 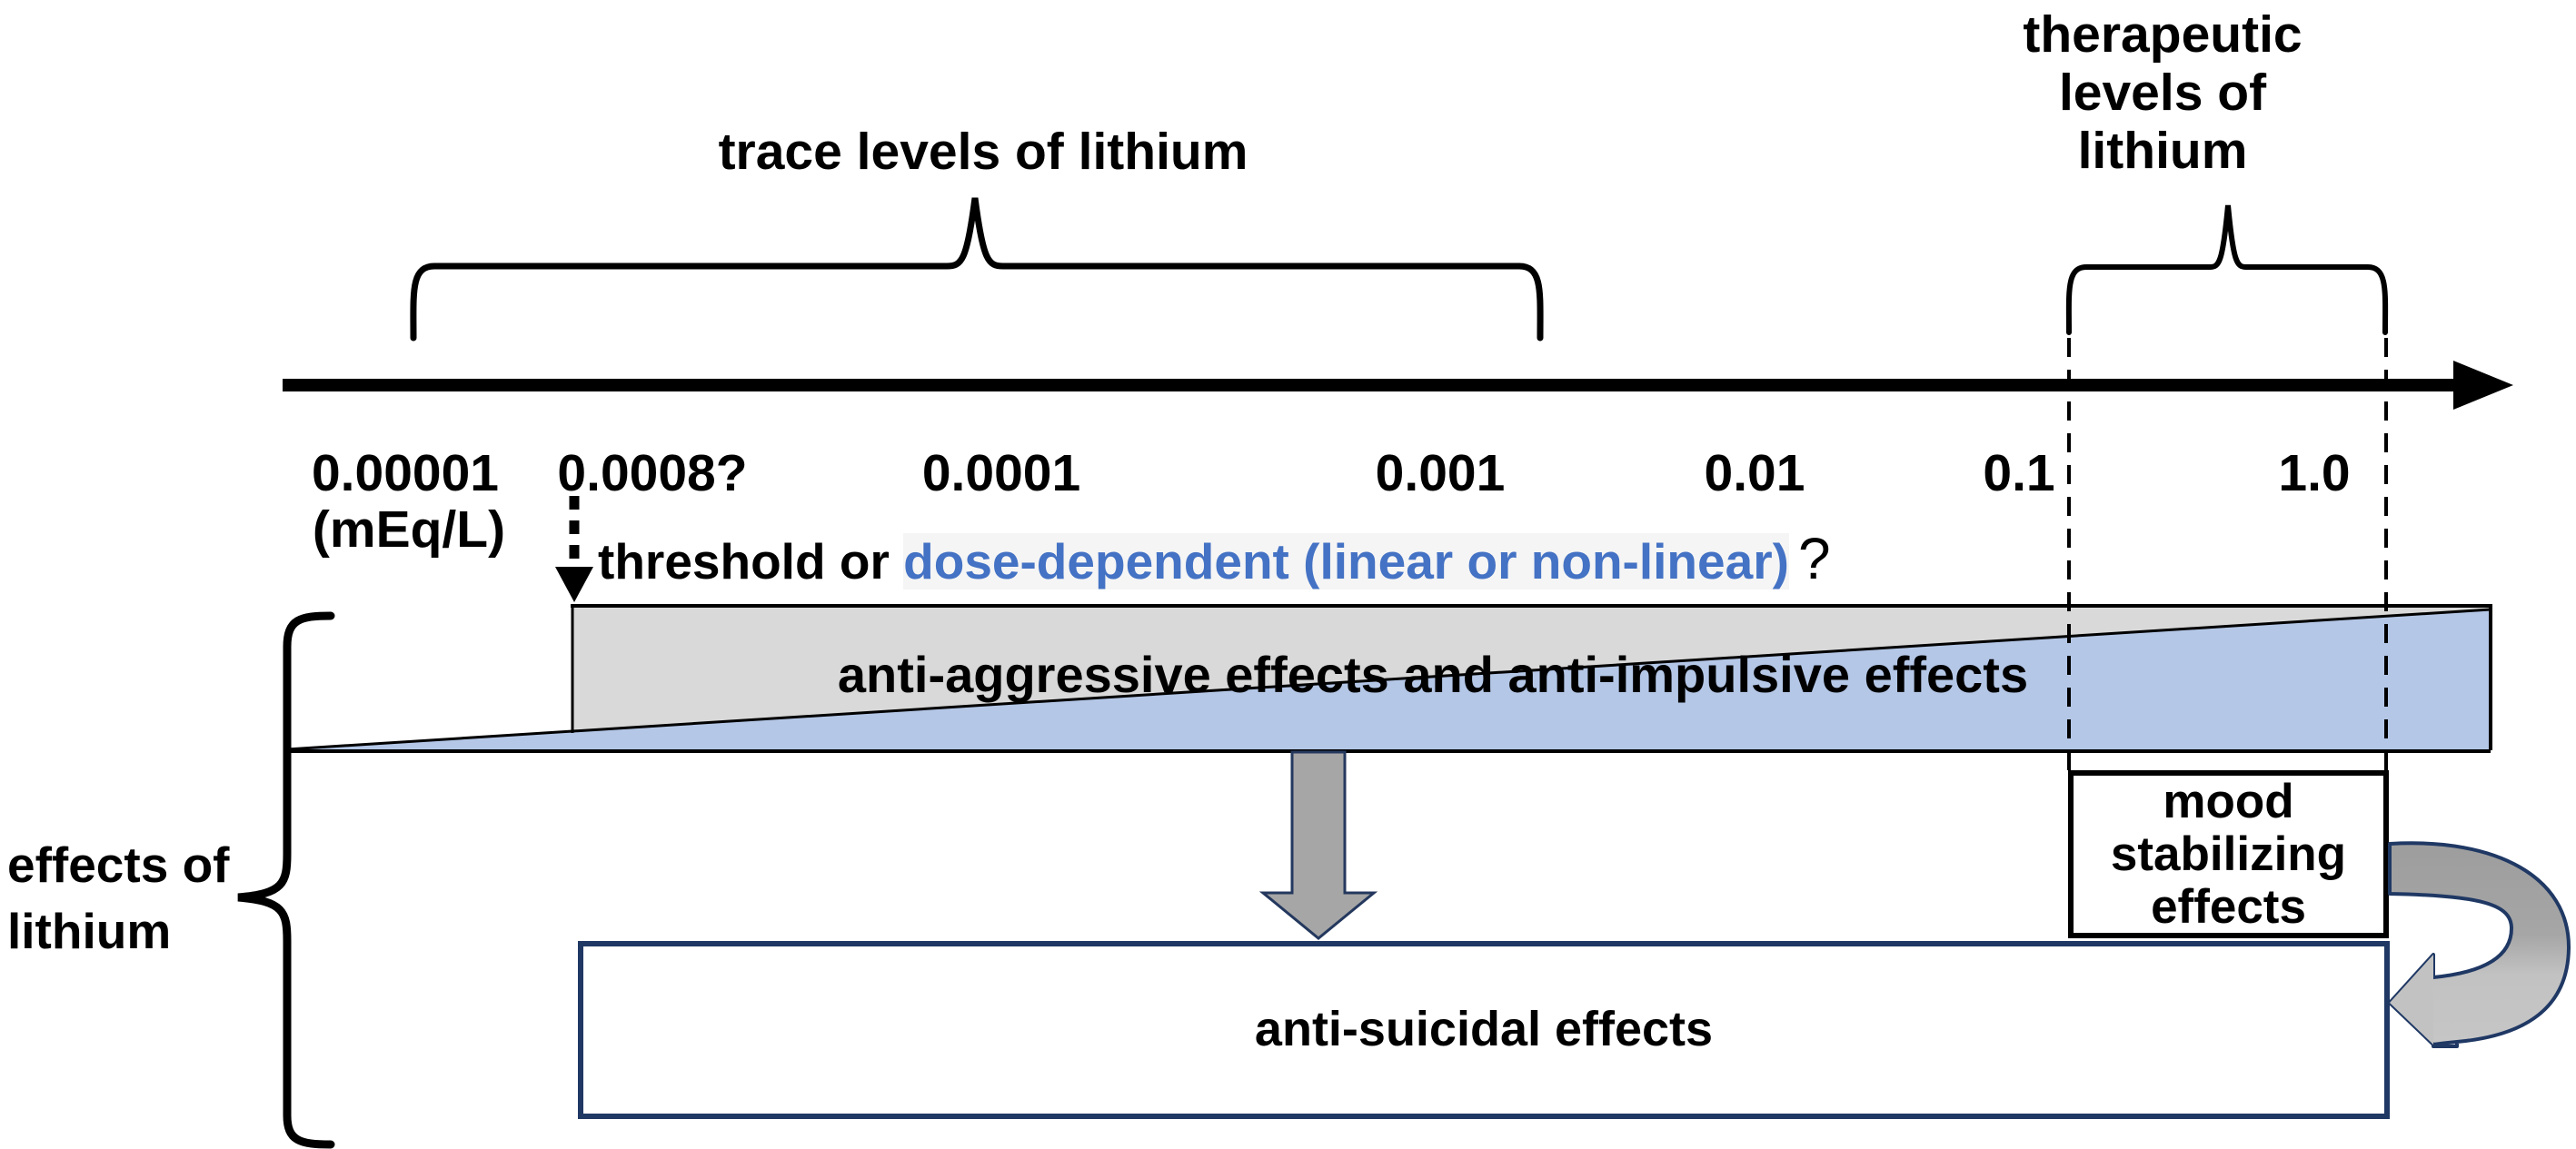 I want to click on threshold-annotation-black: threshold or, so click(x=751, y=561).